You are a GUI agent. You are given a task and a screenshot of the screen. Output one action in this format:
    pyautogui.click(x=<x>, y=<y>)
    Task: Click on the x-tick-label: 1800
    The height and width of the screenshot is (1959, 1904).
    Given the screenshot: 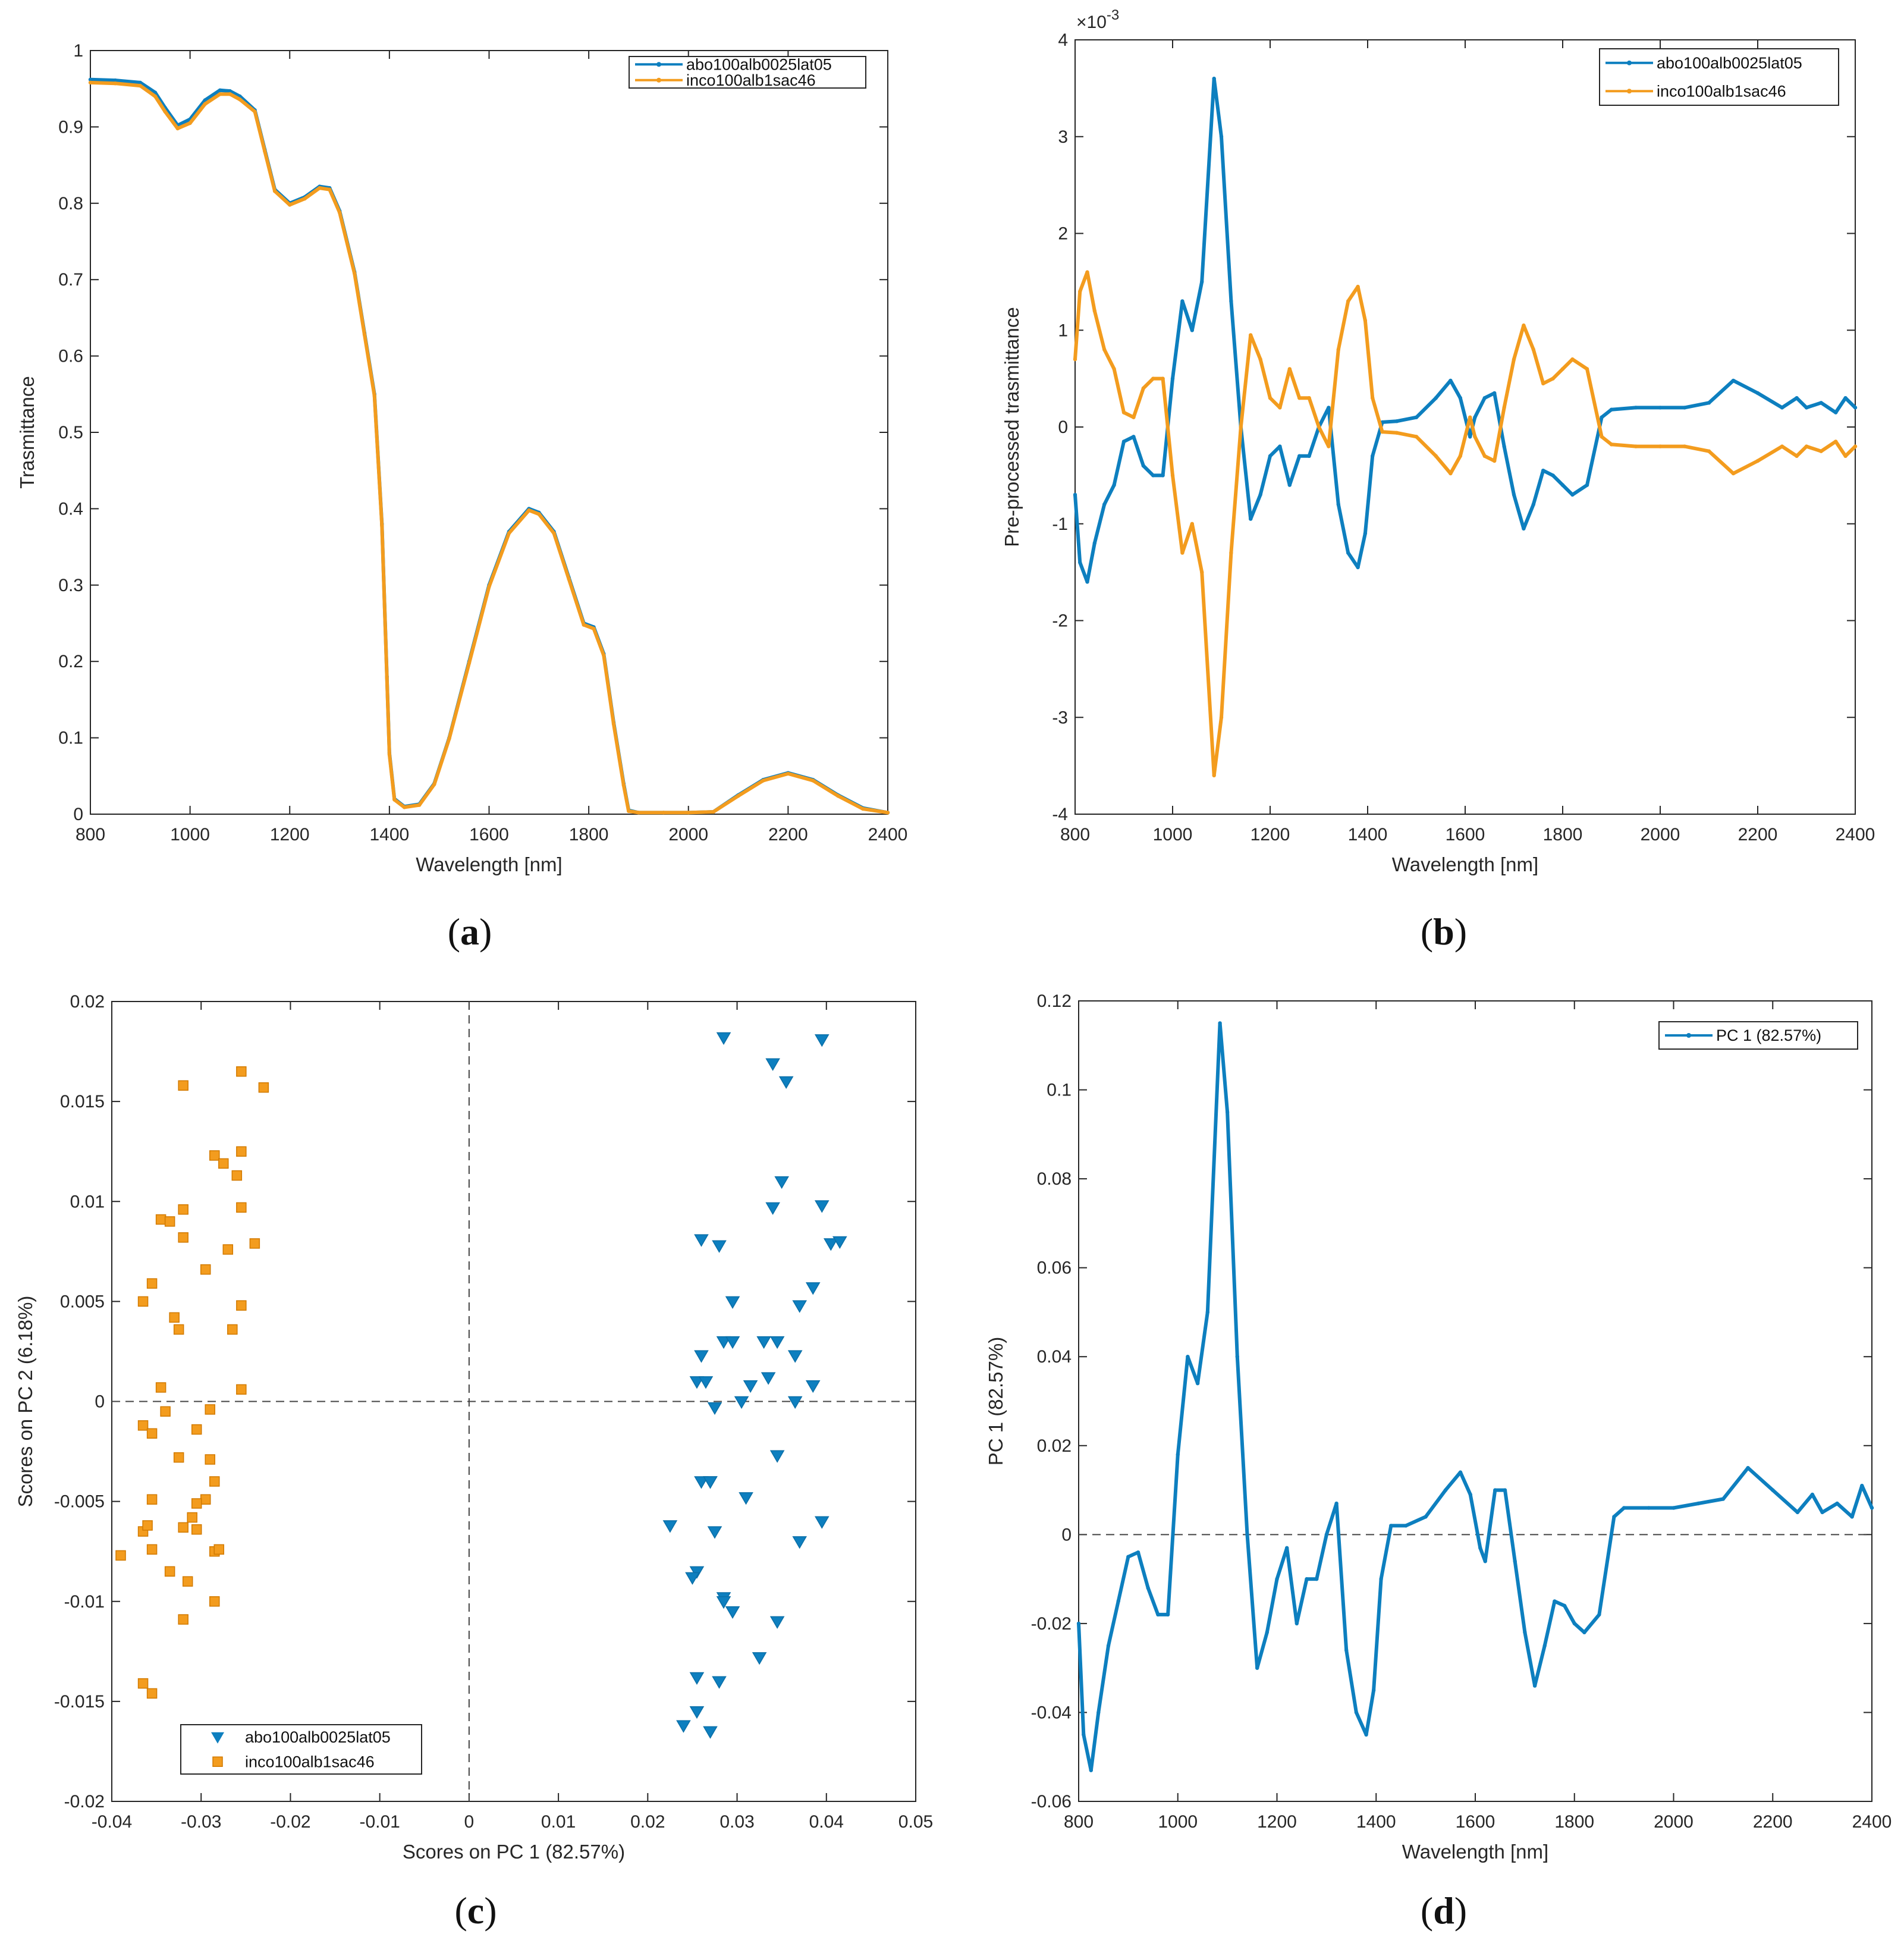 What is the action you would take?
    pyautogui.click(x=589, y=834)
    